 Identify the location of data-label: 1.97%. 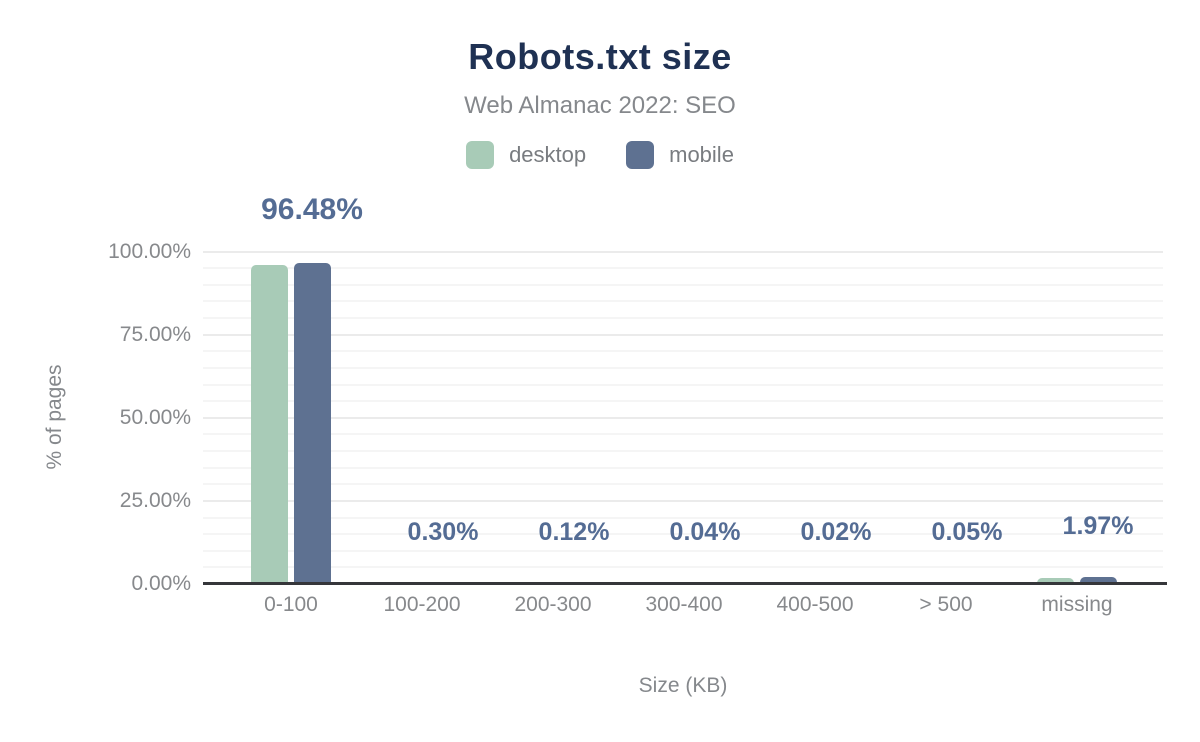
(1098, 525).